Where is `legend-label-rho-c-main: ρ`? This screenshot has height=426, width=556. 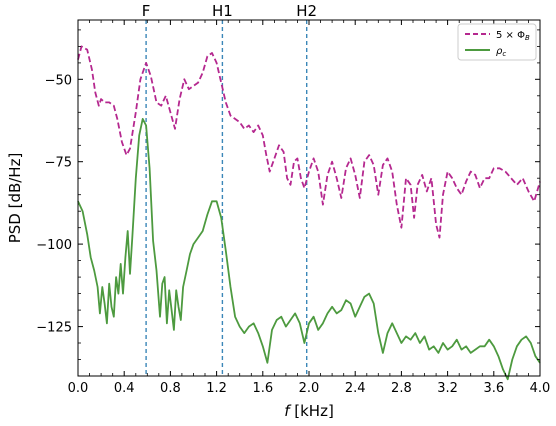 legend-label-rho-c-main: ρ is located at coordinates (499, 51).